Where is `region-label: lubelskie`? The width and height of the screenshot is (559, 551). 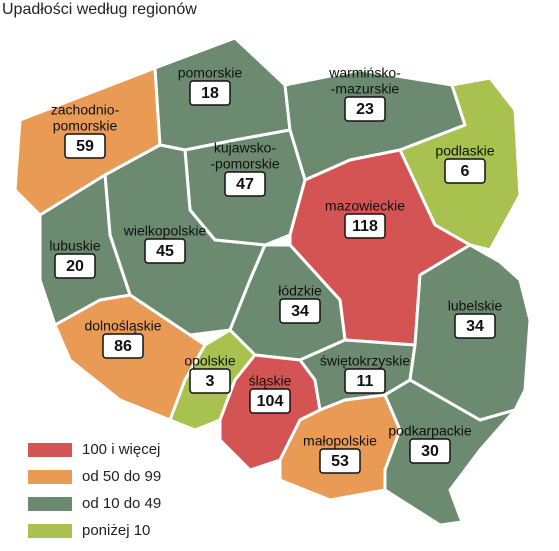 region-label: lubelskie is located at coordinates (475, 306).